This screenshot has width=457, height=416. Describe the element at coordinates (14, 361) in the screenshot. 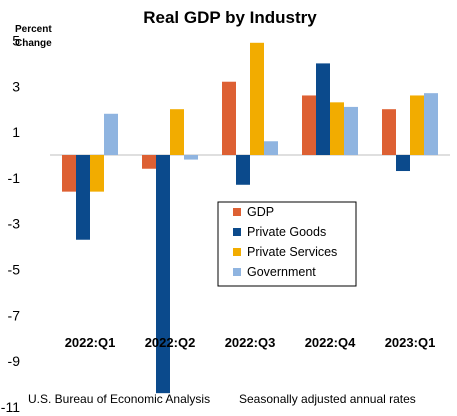

I see `y-tick-label: -9` at that location.